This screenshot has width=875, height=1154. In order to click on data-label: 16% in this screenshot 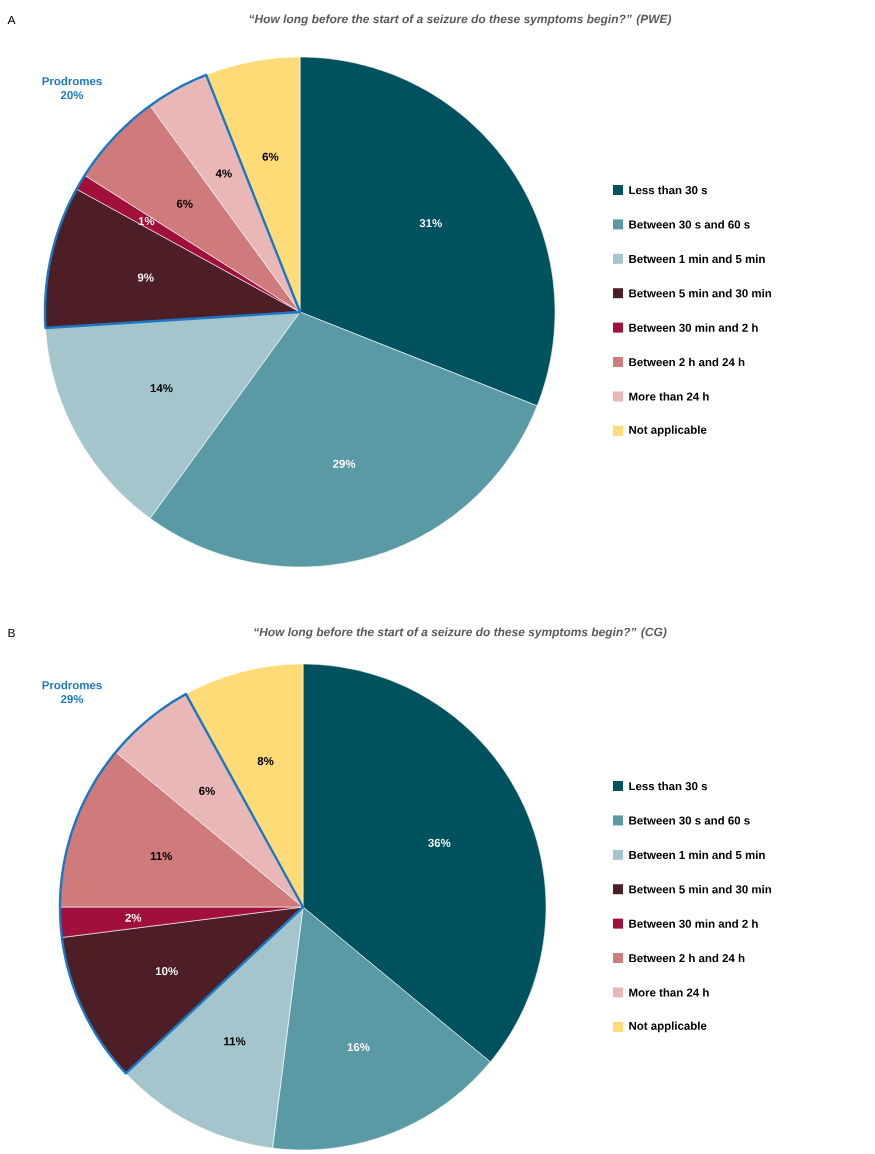, I will do `click(358, 1047)`.